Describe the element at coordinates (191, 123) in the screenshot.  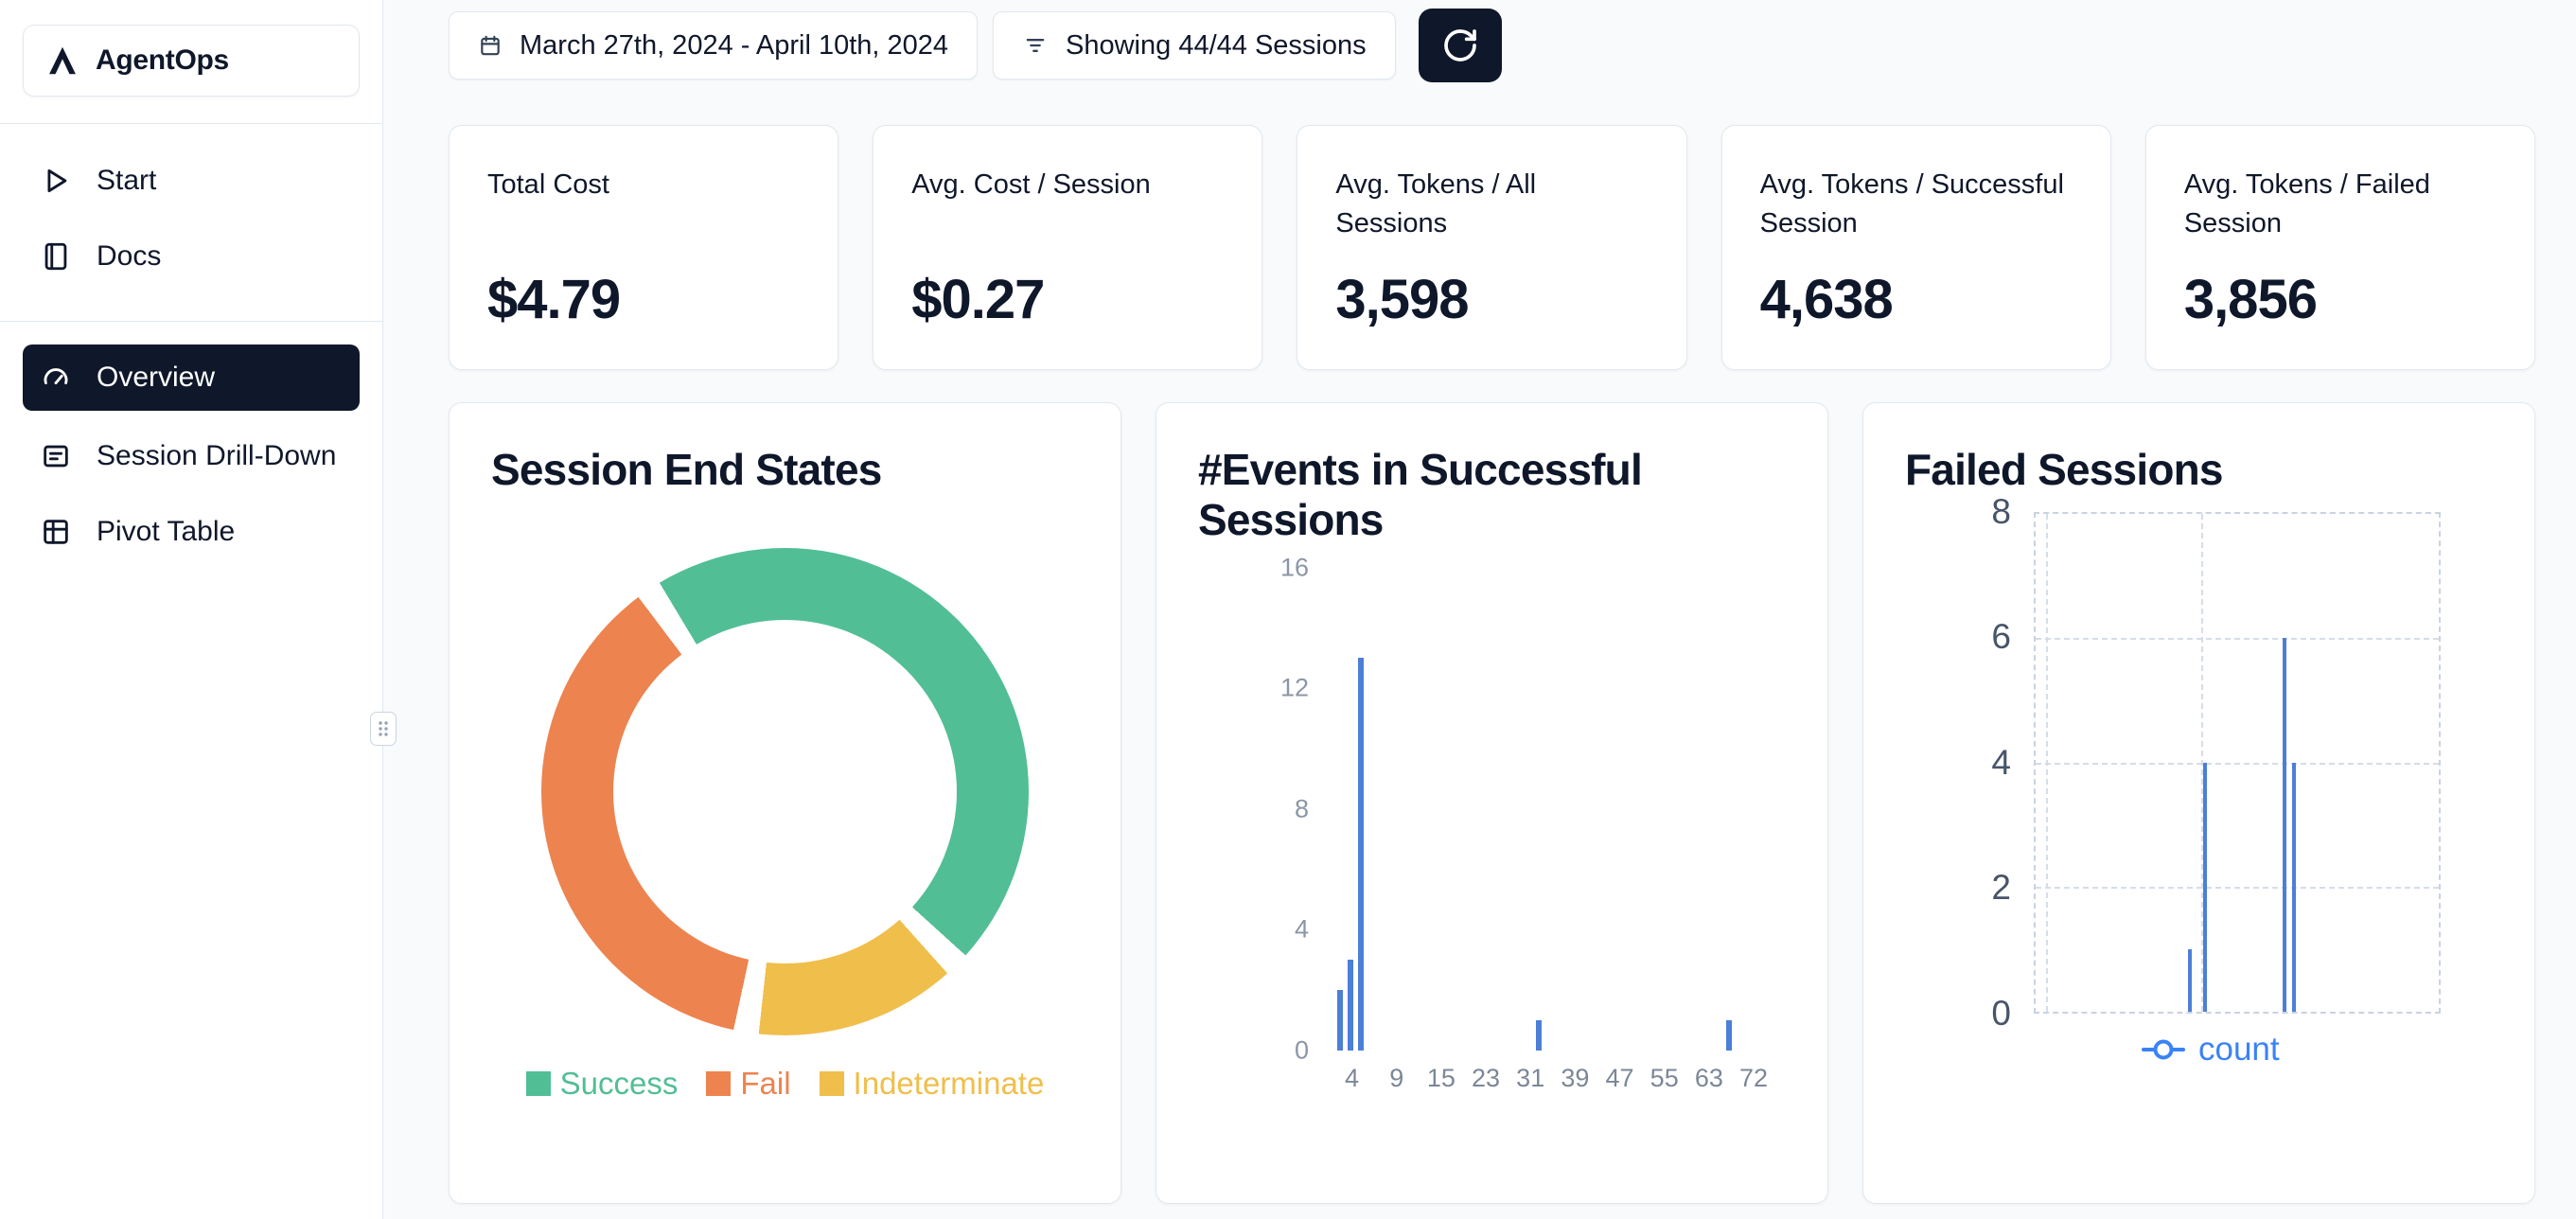
I see `sidebar-divider` at that location.